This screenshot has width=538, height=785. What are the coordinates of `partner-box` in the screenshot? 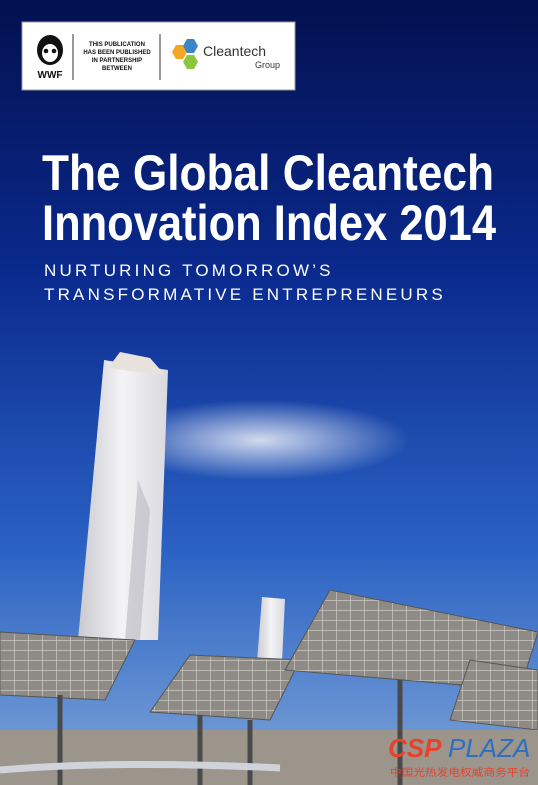 It's located at (158, 56).